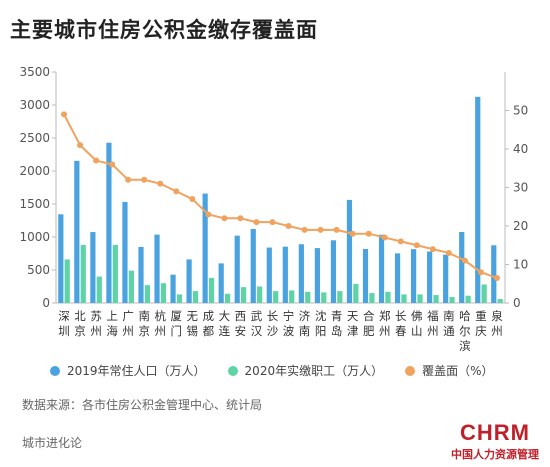 The height and width of the screenshot is (467, 550). What do you see at coordinates (52, 443) in the screenshot?
I see `footer-brand: 城市进化论` at bounding box center [52, 443].